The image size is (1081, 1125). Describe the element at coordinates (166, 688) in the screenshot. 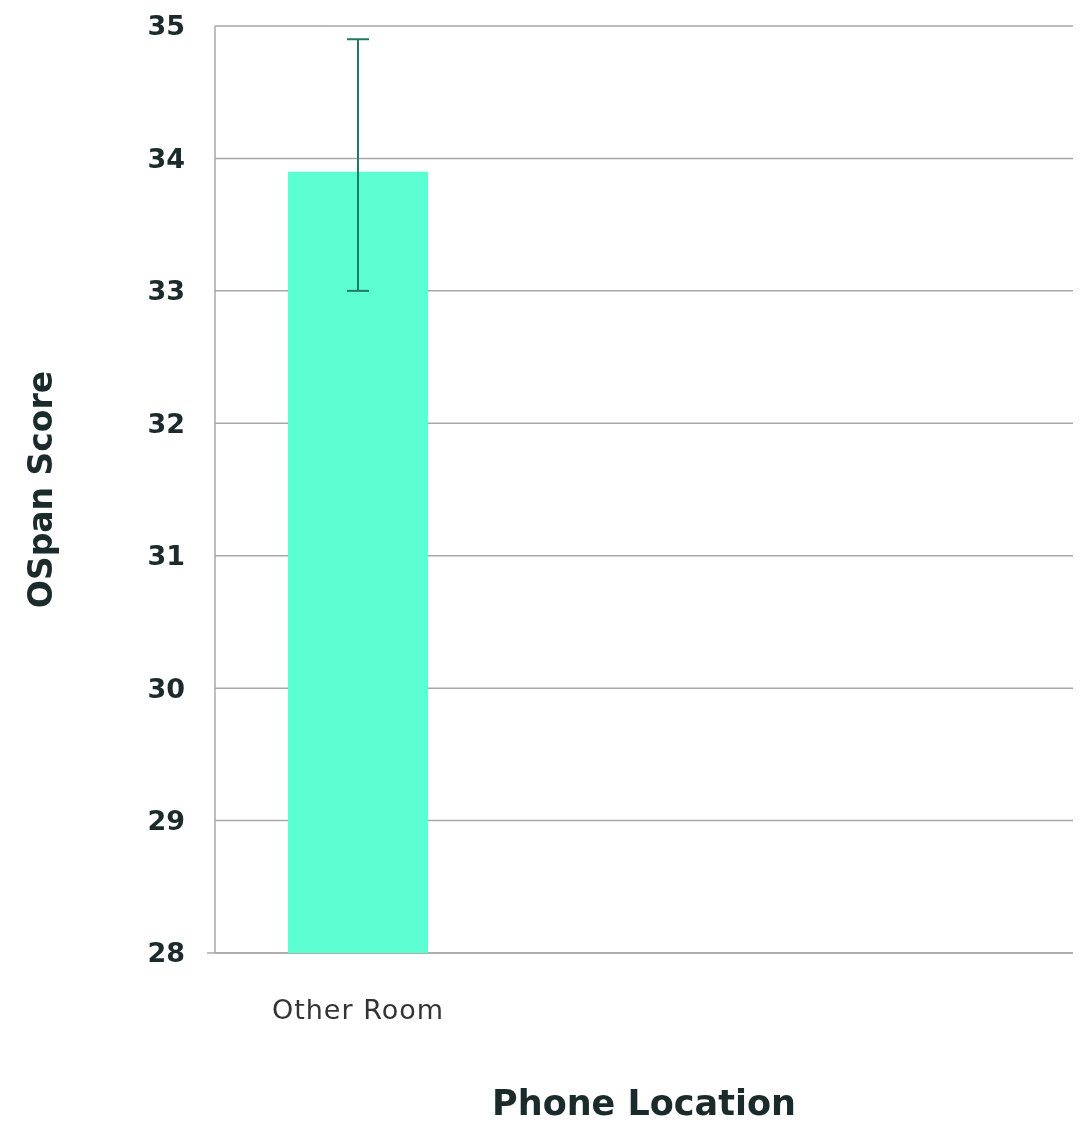

I see `y-tick-label: 30` at that location.